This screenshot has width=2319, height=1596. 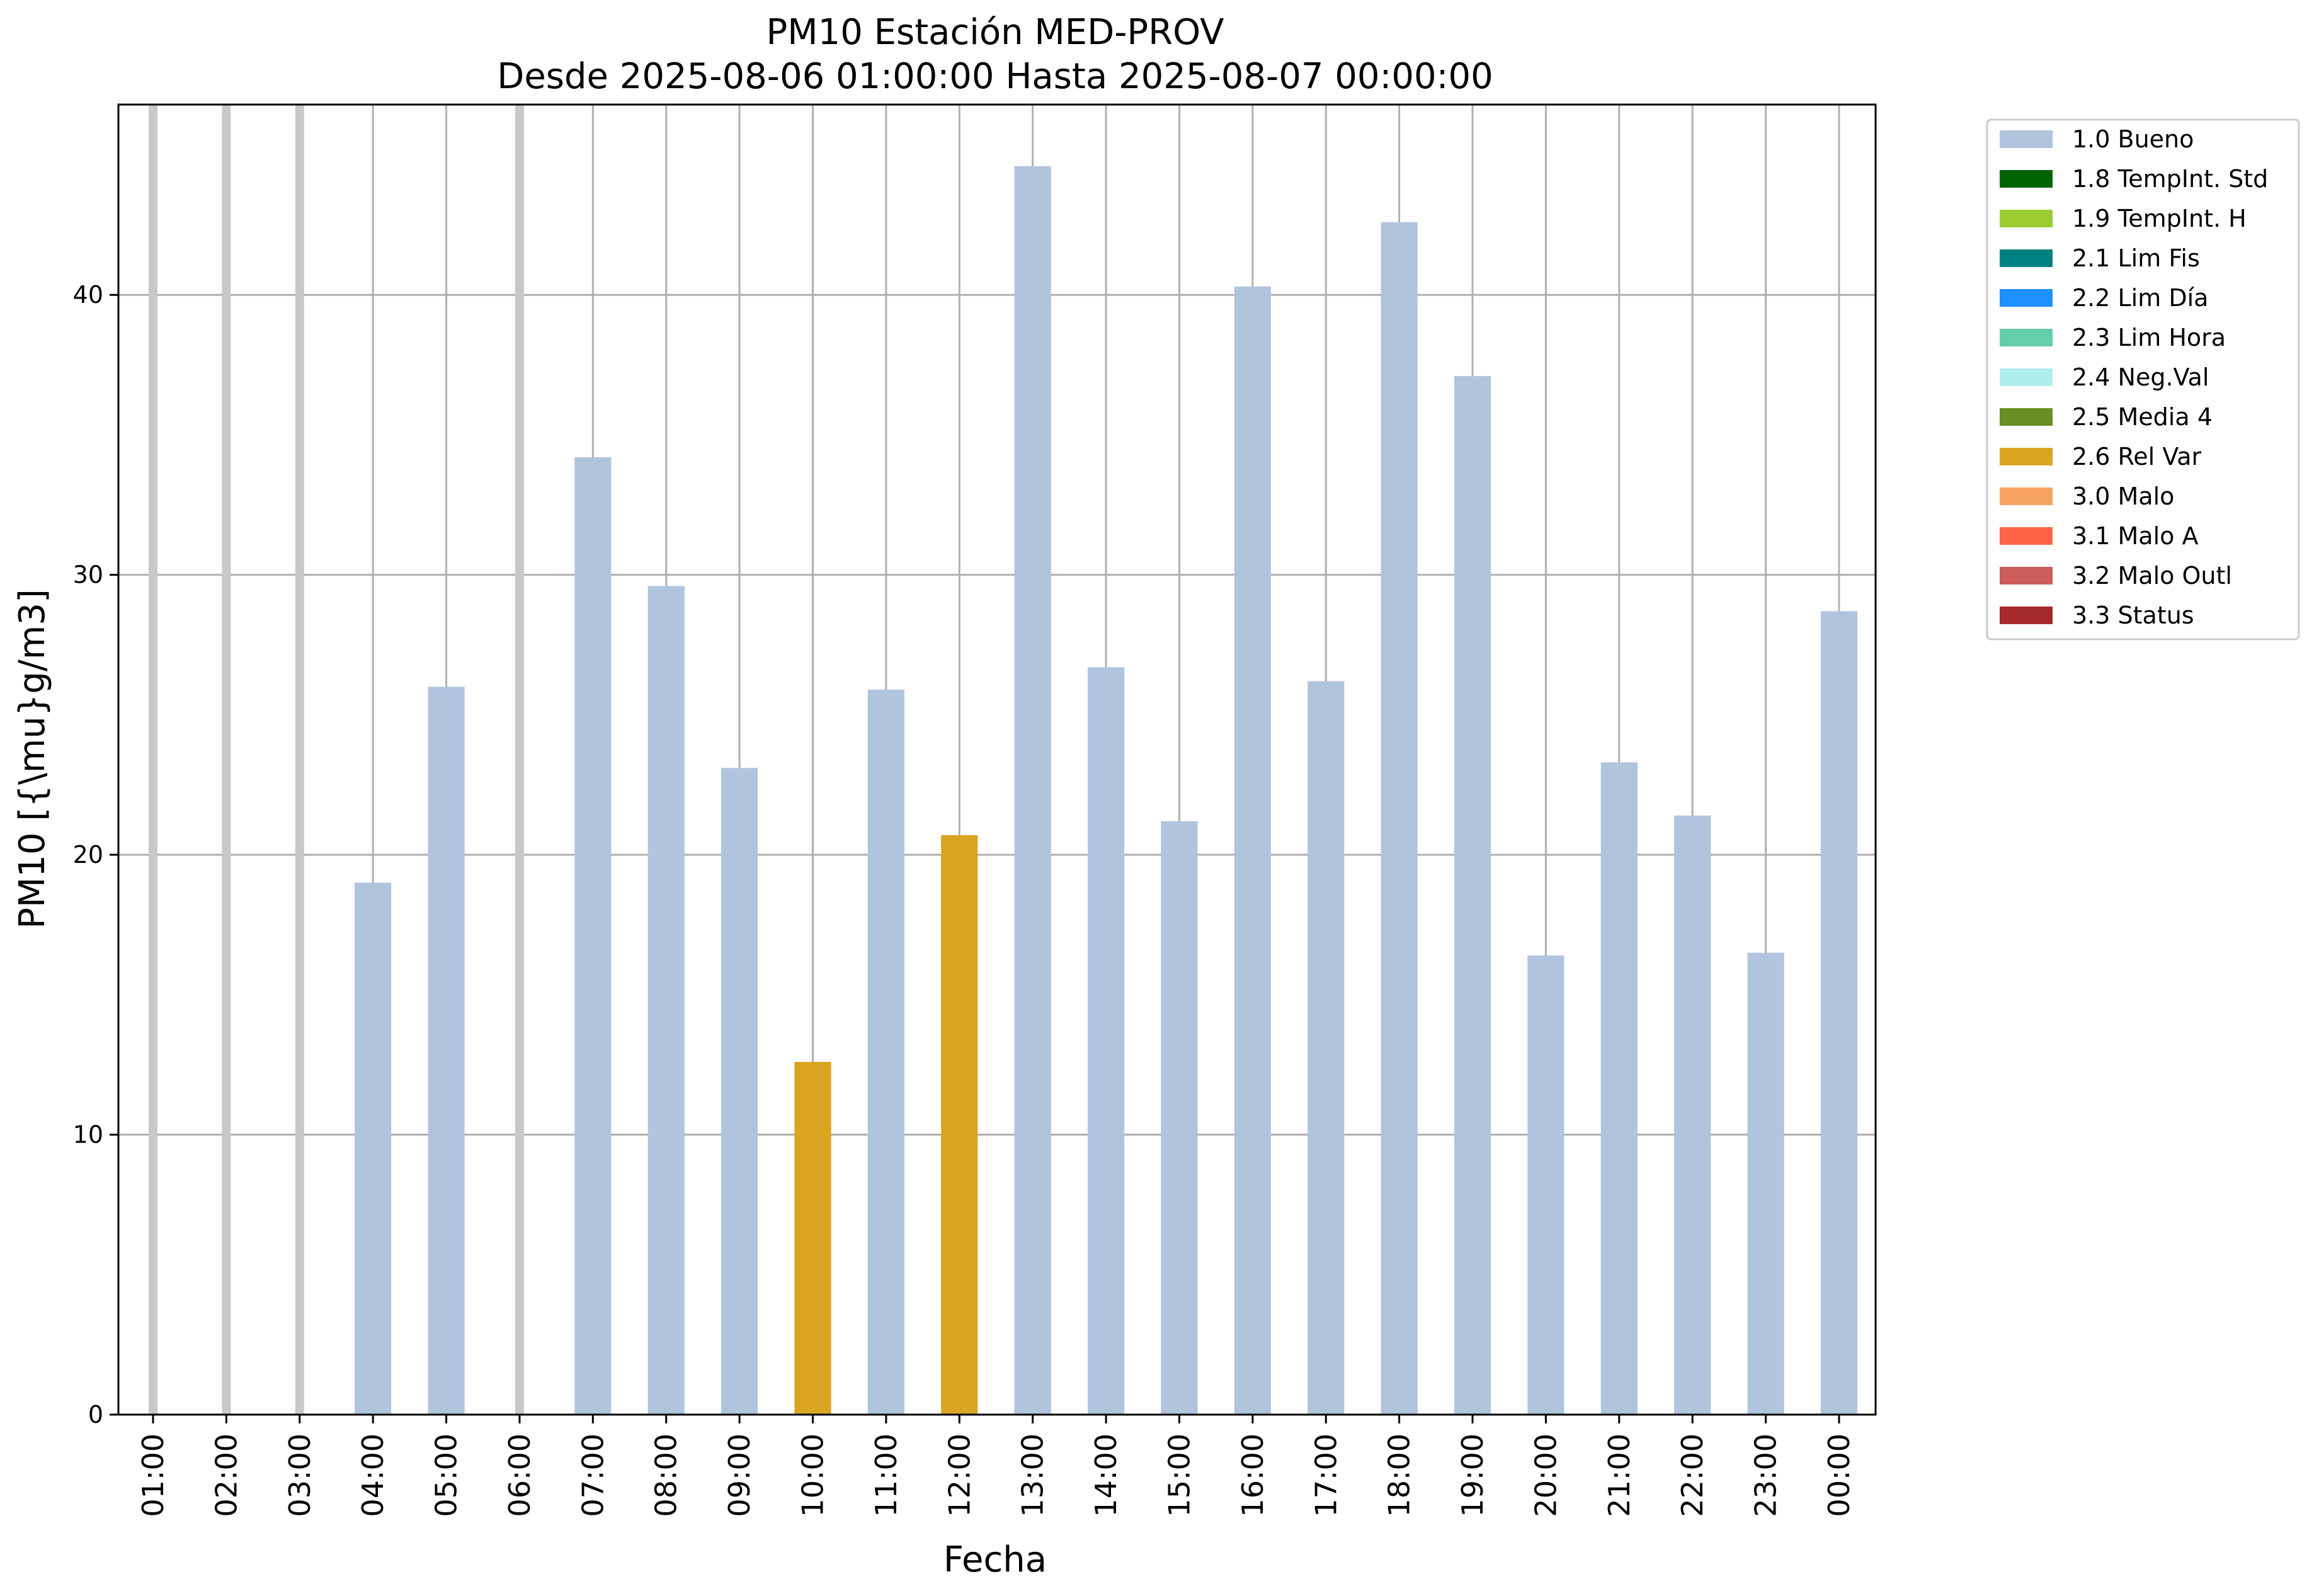 What do you see at coordinates (373, 1475) in the screenshot?
I see `x-tick-label: 04:00` at bounding box center [373, 1475].